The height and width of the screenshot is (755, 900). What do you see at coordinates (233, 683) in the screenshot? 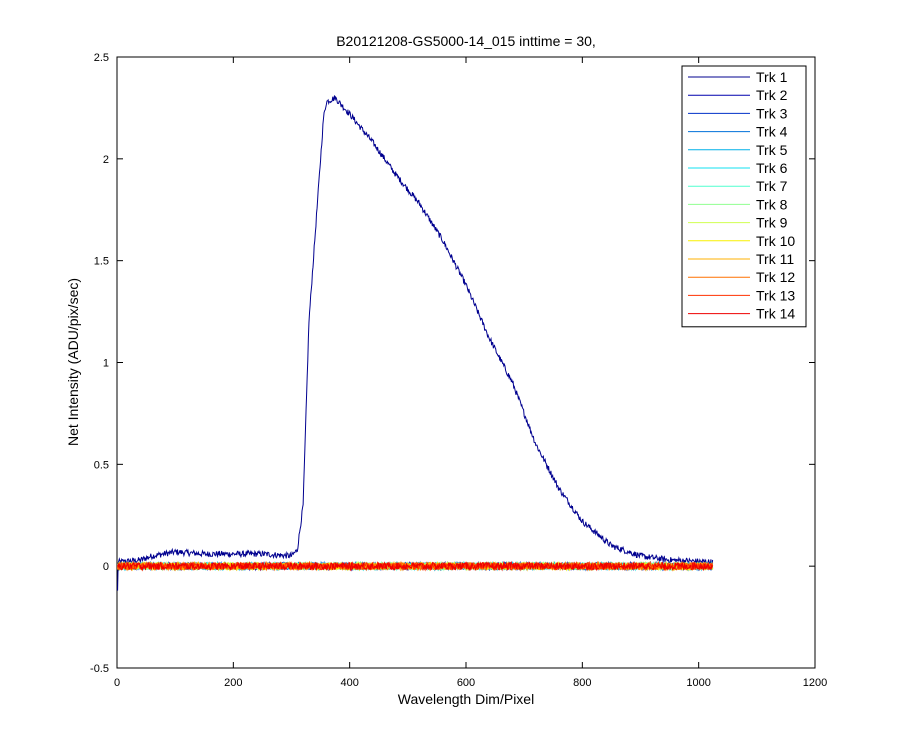
I see `x-tick-label: 200` at bounding box center [233, 683].